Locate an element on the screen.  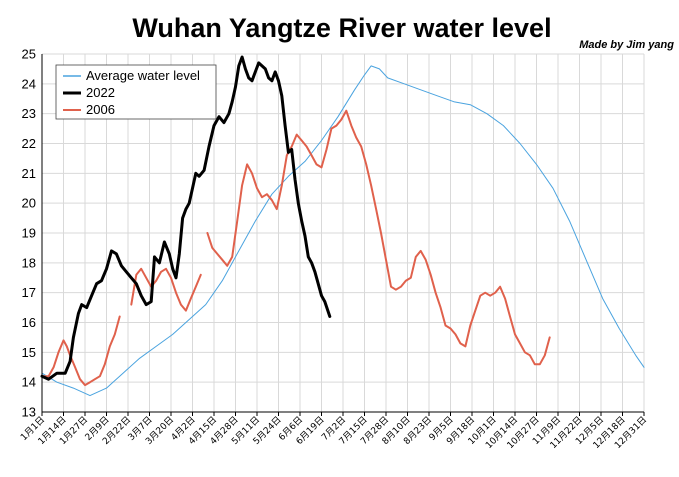
y-tick-label: 17 is located at coordinates (29, 292).